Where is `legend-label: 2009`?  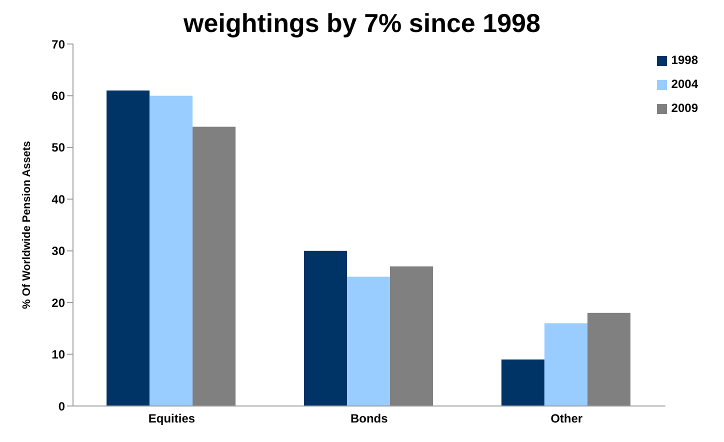 legend-label: 2009 is located at coordinates (684, 108).